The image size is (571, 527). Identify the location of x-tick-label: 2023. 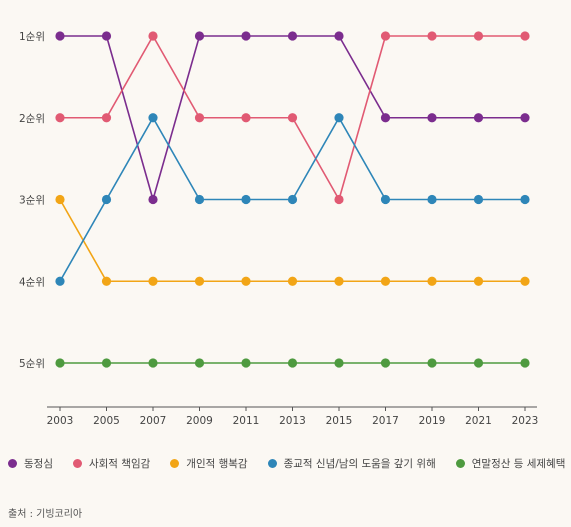
(525, 421).